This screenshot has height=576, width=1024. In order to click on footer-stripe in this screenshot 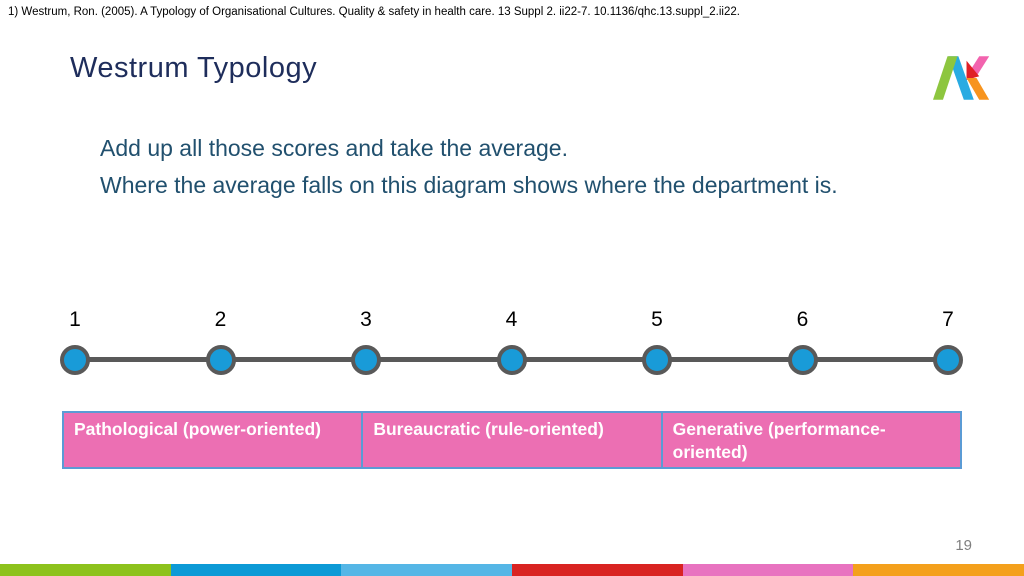, I will do `click(512, 570)`.